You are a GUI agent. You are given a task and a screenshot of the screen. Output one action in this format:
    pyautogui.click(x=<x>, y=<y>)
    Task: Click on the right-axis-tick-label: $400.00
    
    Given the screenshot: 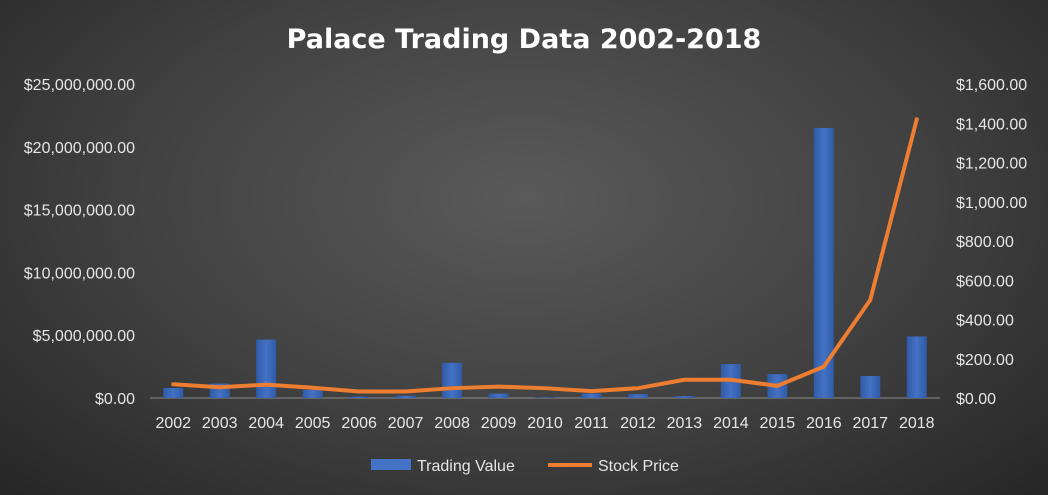 What is the action you would take?
    pyautogui.click(x=985, y=321)
    